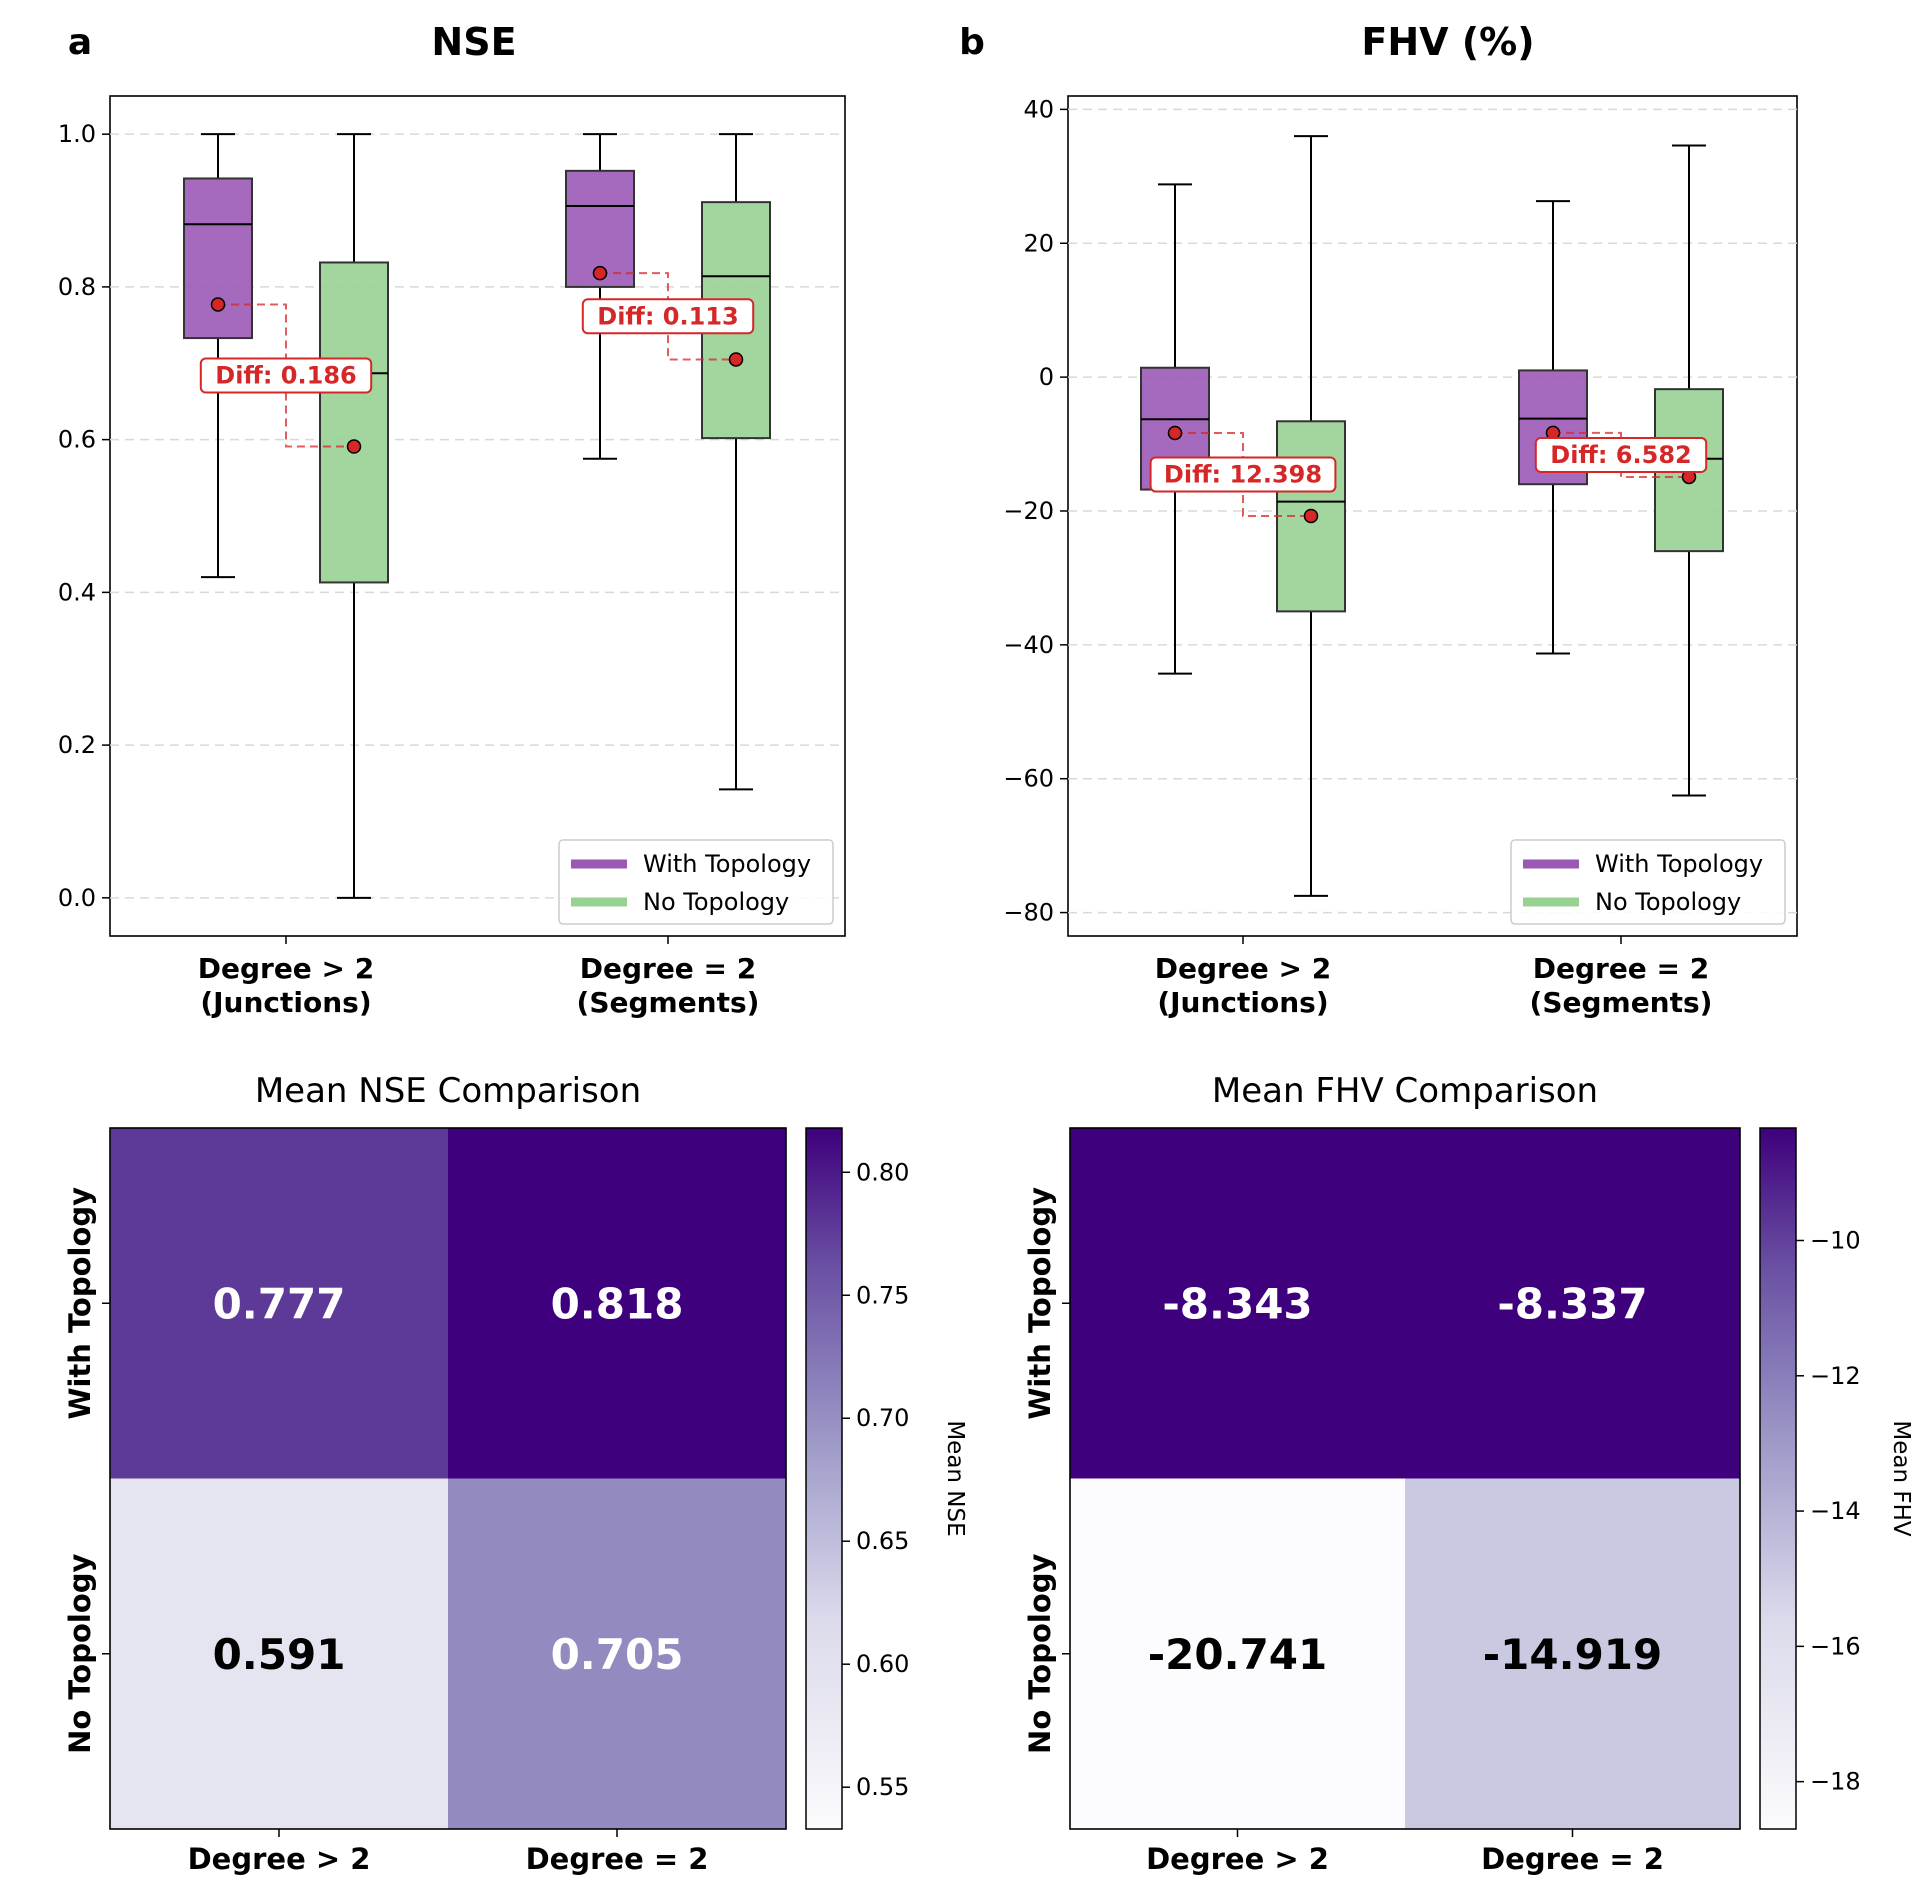 The height and width of the screenshot is (1883, 1914). Describe the element at coordinates (882, 1295) in the screenshot. I see `colorbar-tick-label: 0.75` at that location.